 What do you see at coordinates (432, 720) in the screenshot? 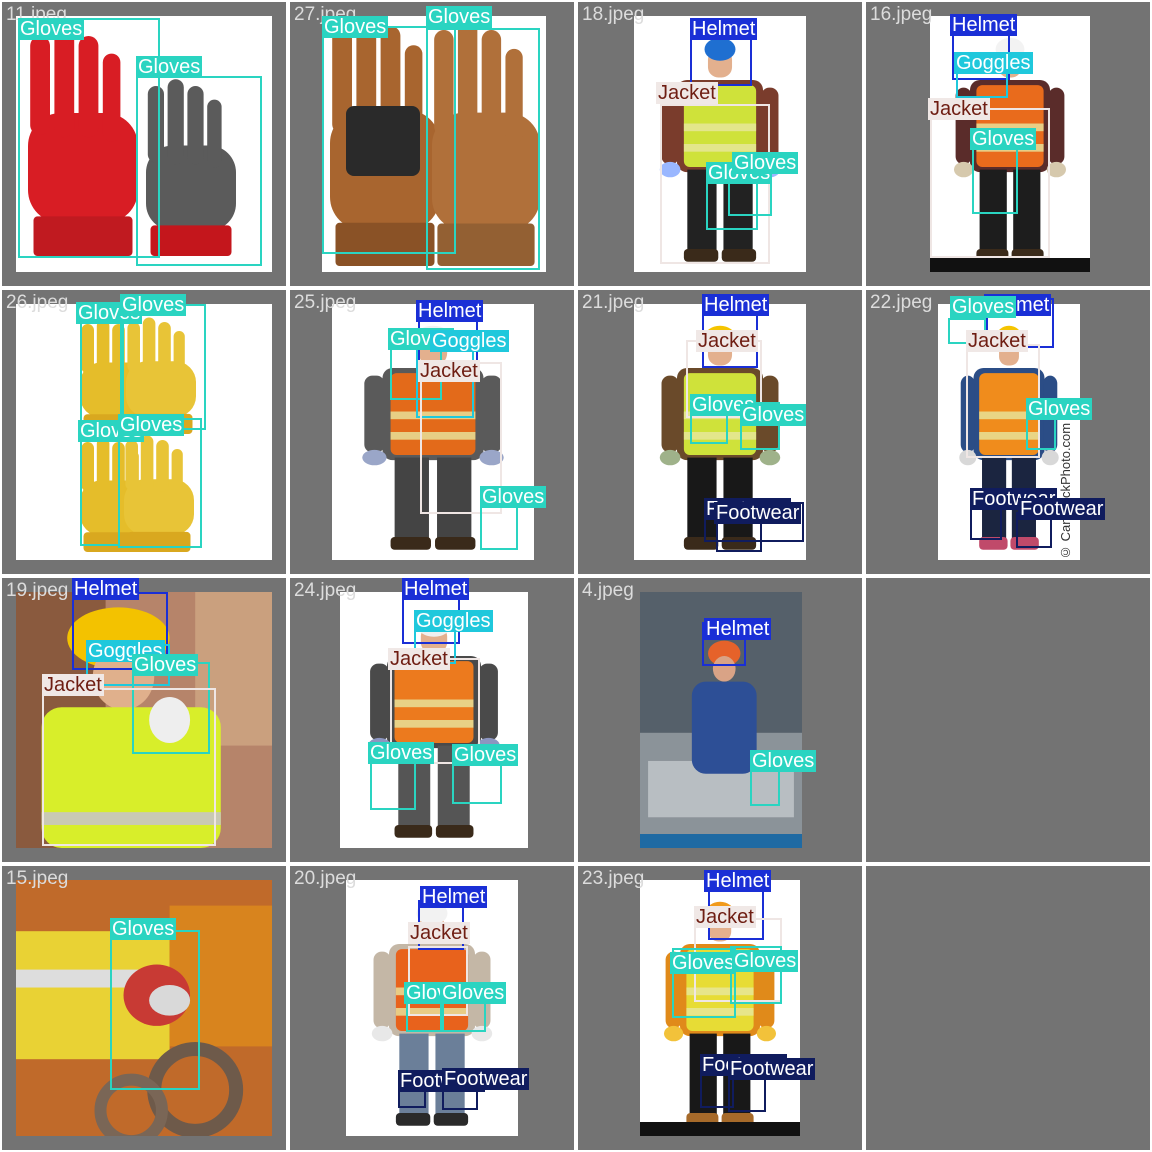
I see `image-tile: 24.jpeg Helmet Goggles Jacket Gloves Gloves` at bounding box center [432, 720].